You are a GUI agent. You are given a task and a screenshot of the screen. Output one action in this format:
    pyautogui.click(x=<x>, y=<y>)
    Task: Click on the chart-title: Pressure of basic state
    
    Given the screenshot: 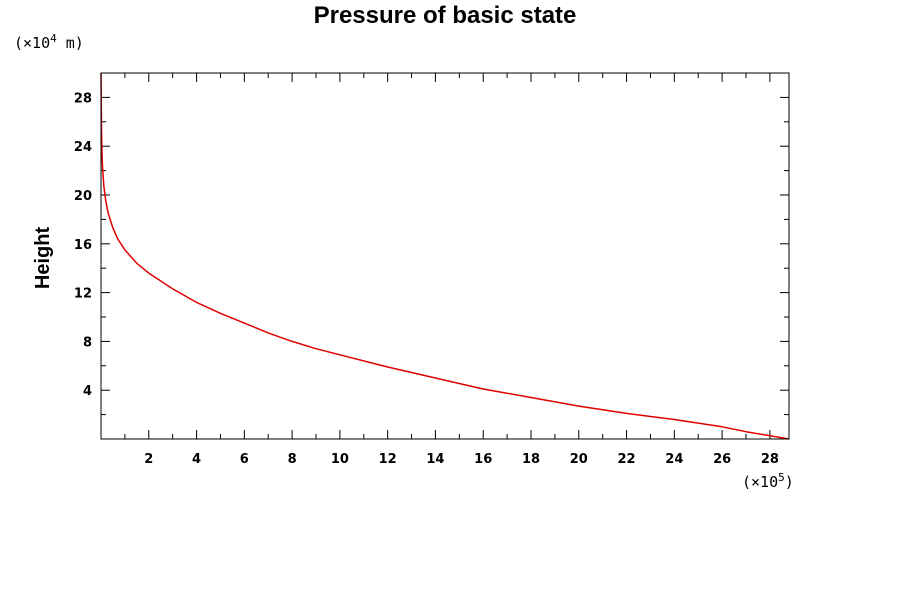 What is the action you would take?
    pyautogui.click(x=445, y=15)
    